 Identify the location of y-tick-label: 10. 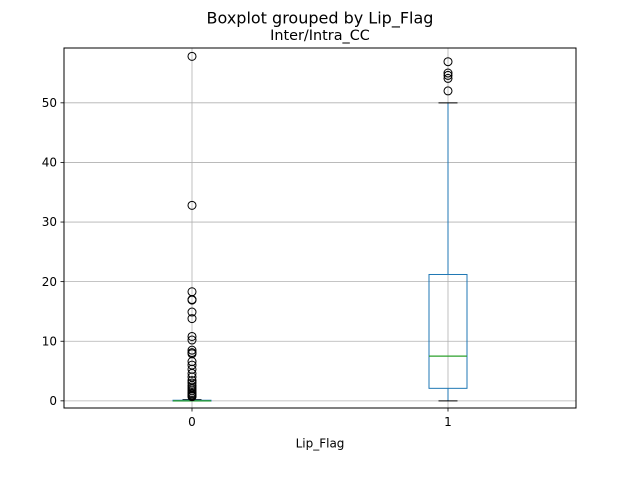
(49, 341).